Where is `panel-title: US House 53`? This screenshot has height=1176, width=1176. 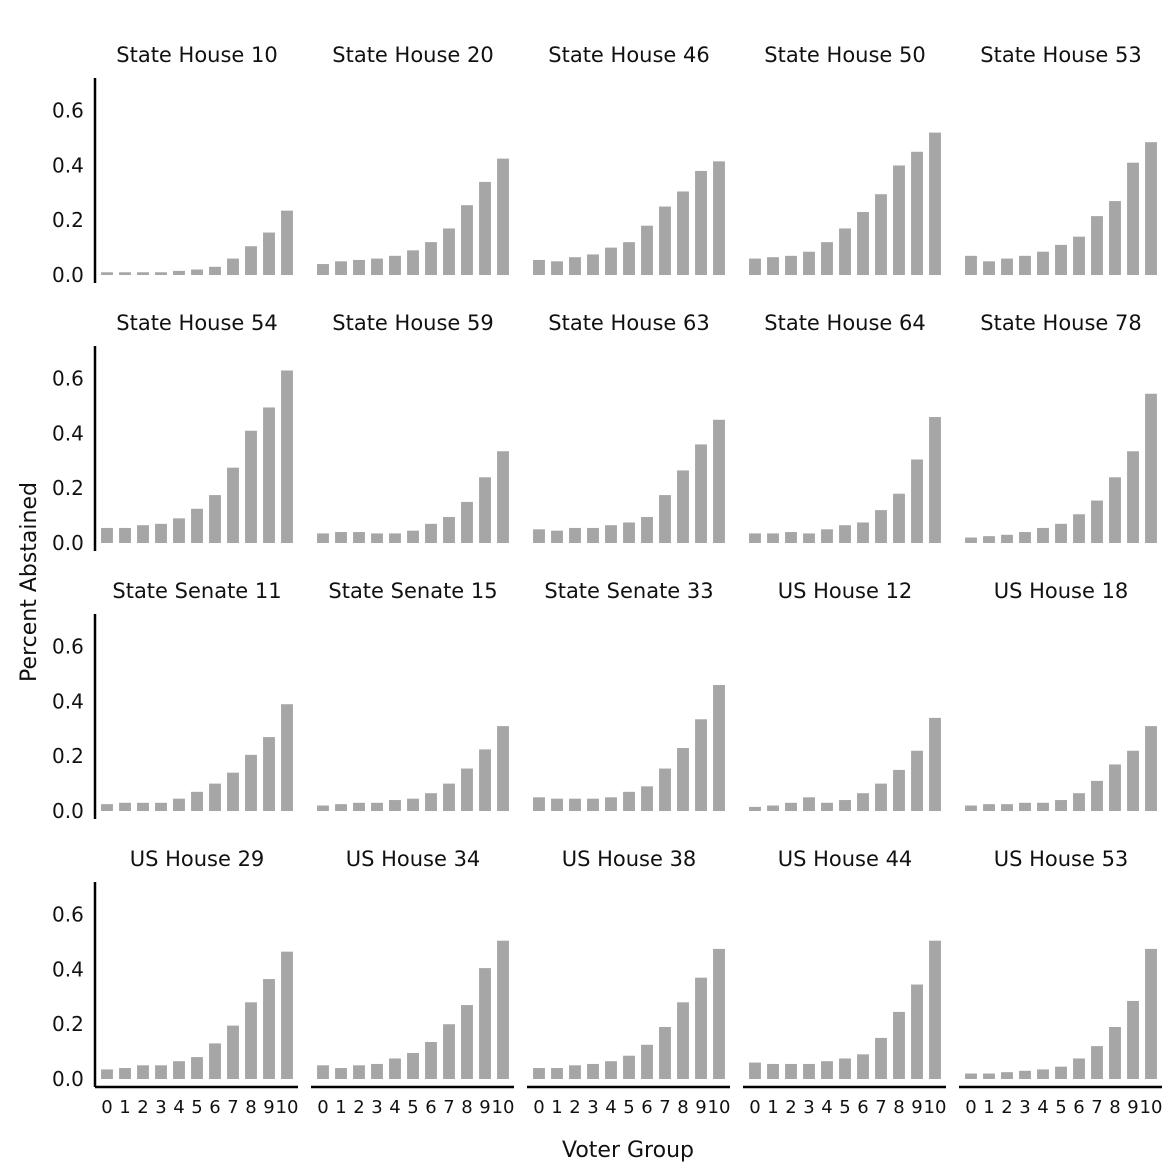
panel-title: US House 53 is located at coordinates (1061, 859).